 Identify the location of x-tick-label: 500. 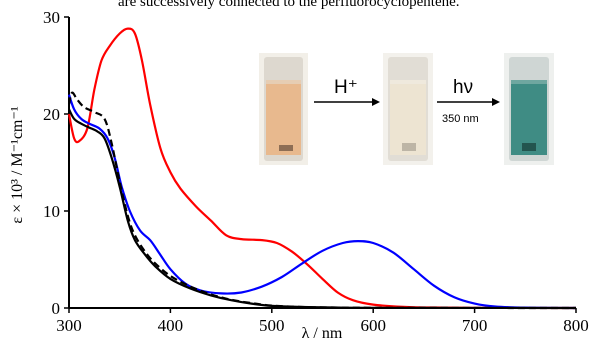
(272, 325).